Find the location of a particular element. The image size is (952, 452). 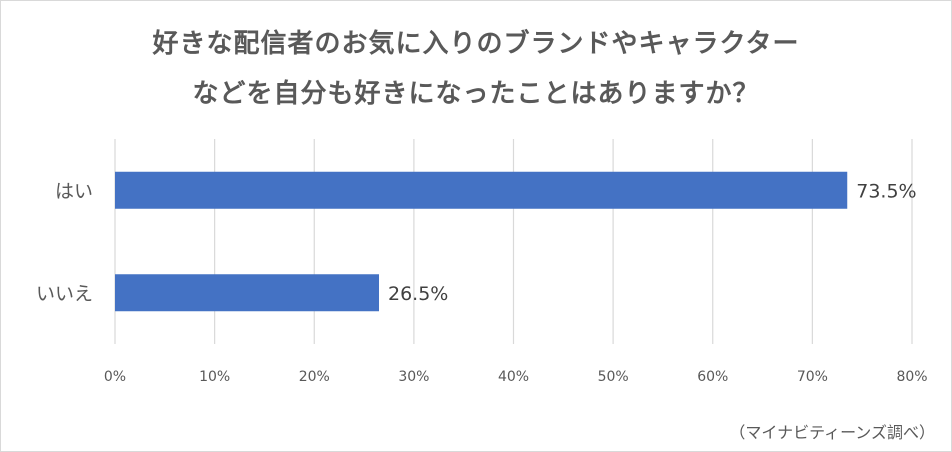

x-tick-label-0: 0% is located at coordinates (115, 377).